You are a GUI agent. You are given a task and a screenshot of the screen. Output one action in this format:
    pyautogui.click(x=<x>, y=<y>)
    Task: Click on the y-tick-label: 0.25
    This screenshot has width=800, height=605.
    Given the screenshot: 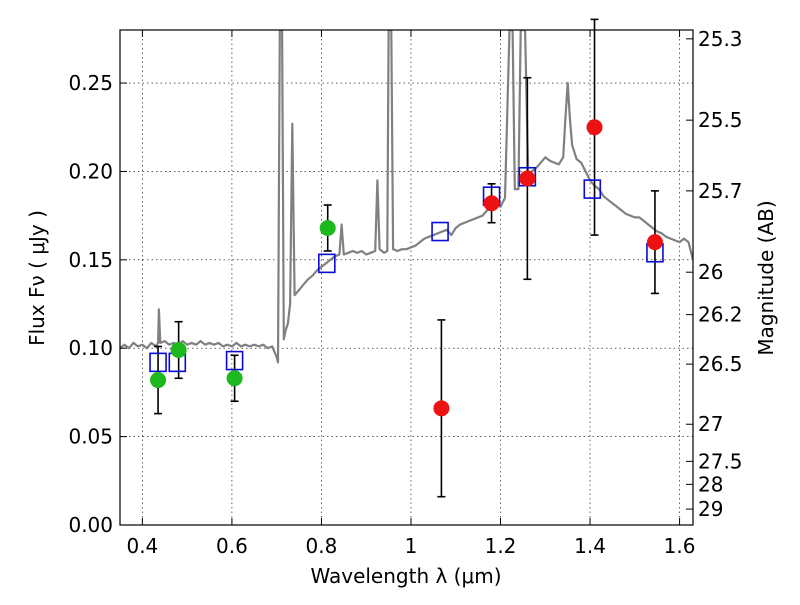 What is the action you would take?
    pyautogui.click(x=90, y=83)
    